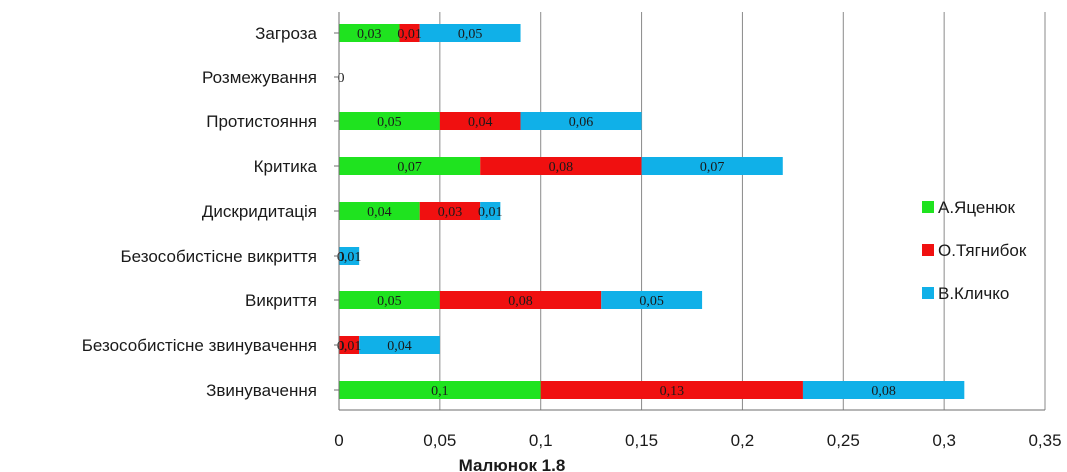  Describe the element at coordinates (973, 293) in the screenshot. I see `legend-label: В.Кличко` at that location.